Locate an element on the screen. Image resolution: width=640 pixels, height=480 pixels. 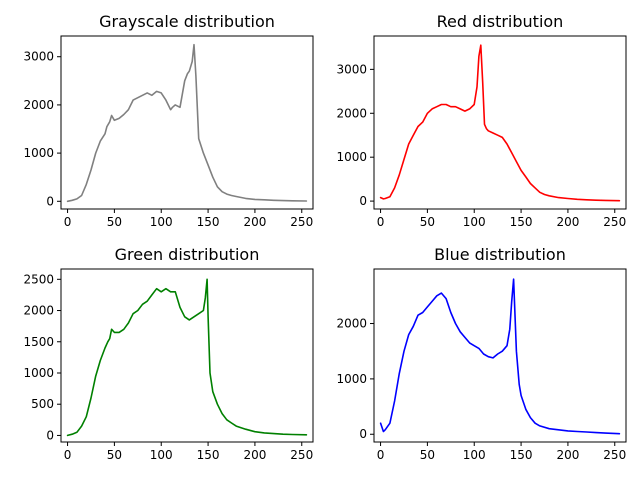
blue-x-tick-label: 100 is located at coordinates (474, 455).